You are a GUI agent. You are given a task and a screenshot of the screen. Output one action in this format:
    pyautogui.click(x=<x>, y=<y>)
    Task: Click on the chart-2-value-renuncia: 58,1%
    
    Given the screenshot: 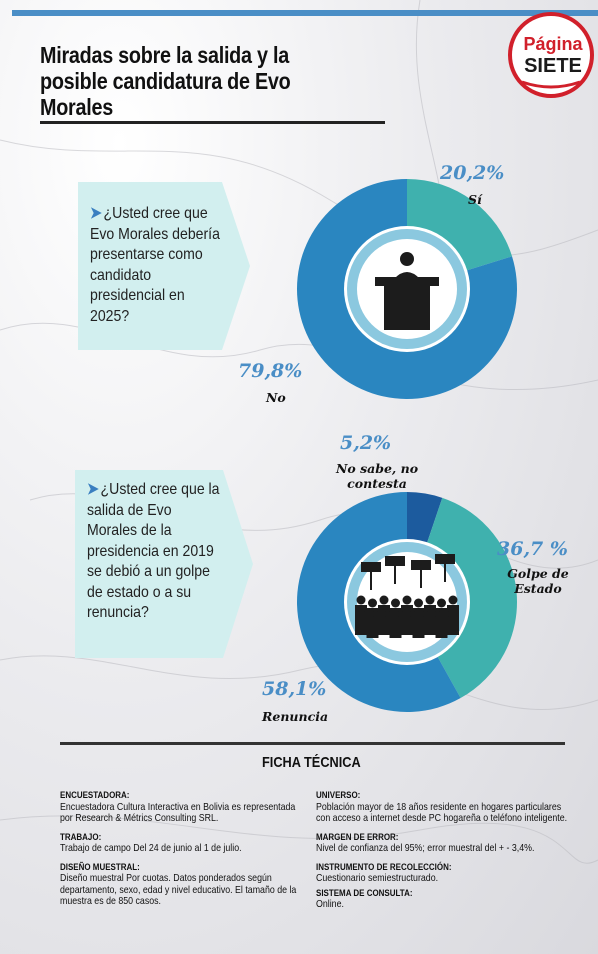 What is the action you would take?
    pyautogui.click(x=294, y=689)
    